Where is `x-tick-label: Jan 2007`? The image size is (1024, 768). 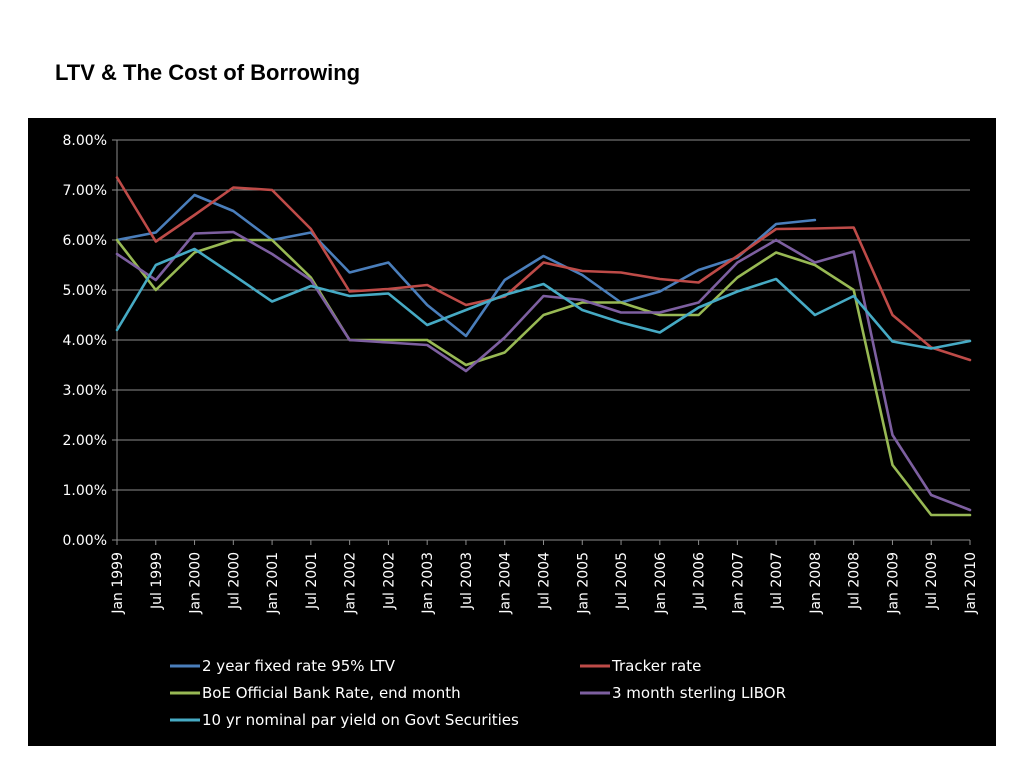 x-tick-label: Jan 2007 is located at coordinates (738, 583).